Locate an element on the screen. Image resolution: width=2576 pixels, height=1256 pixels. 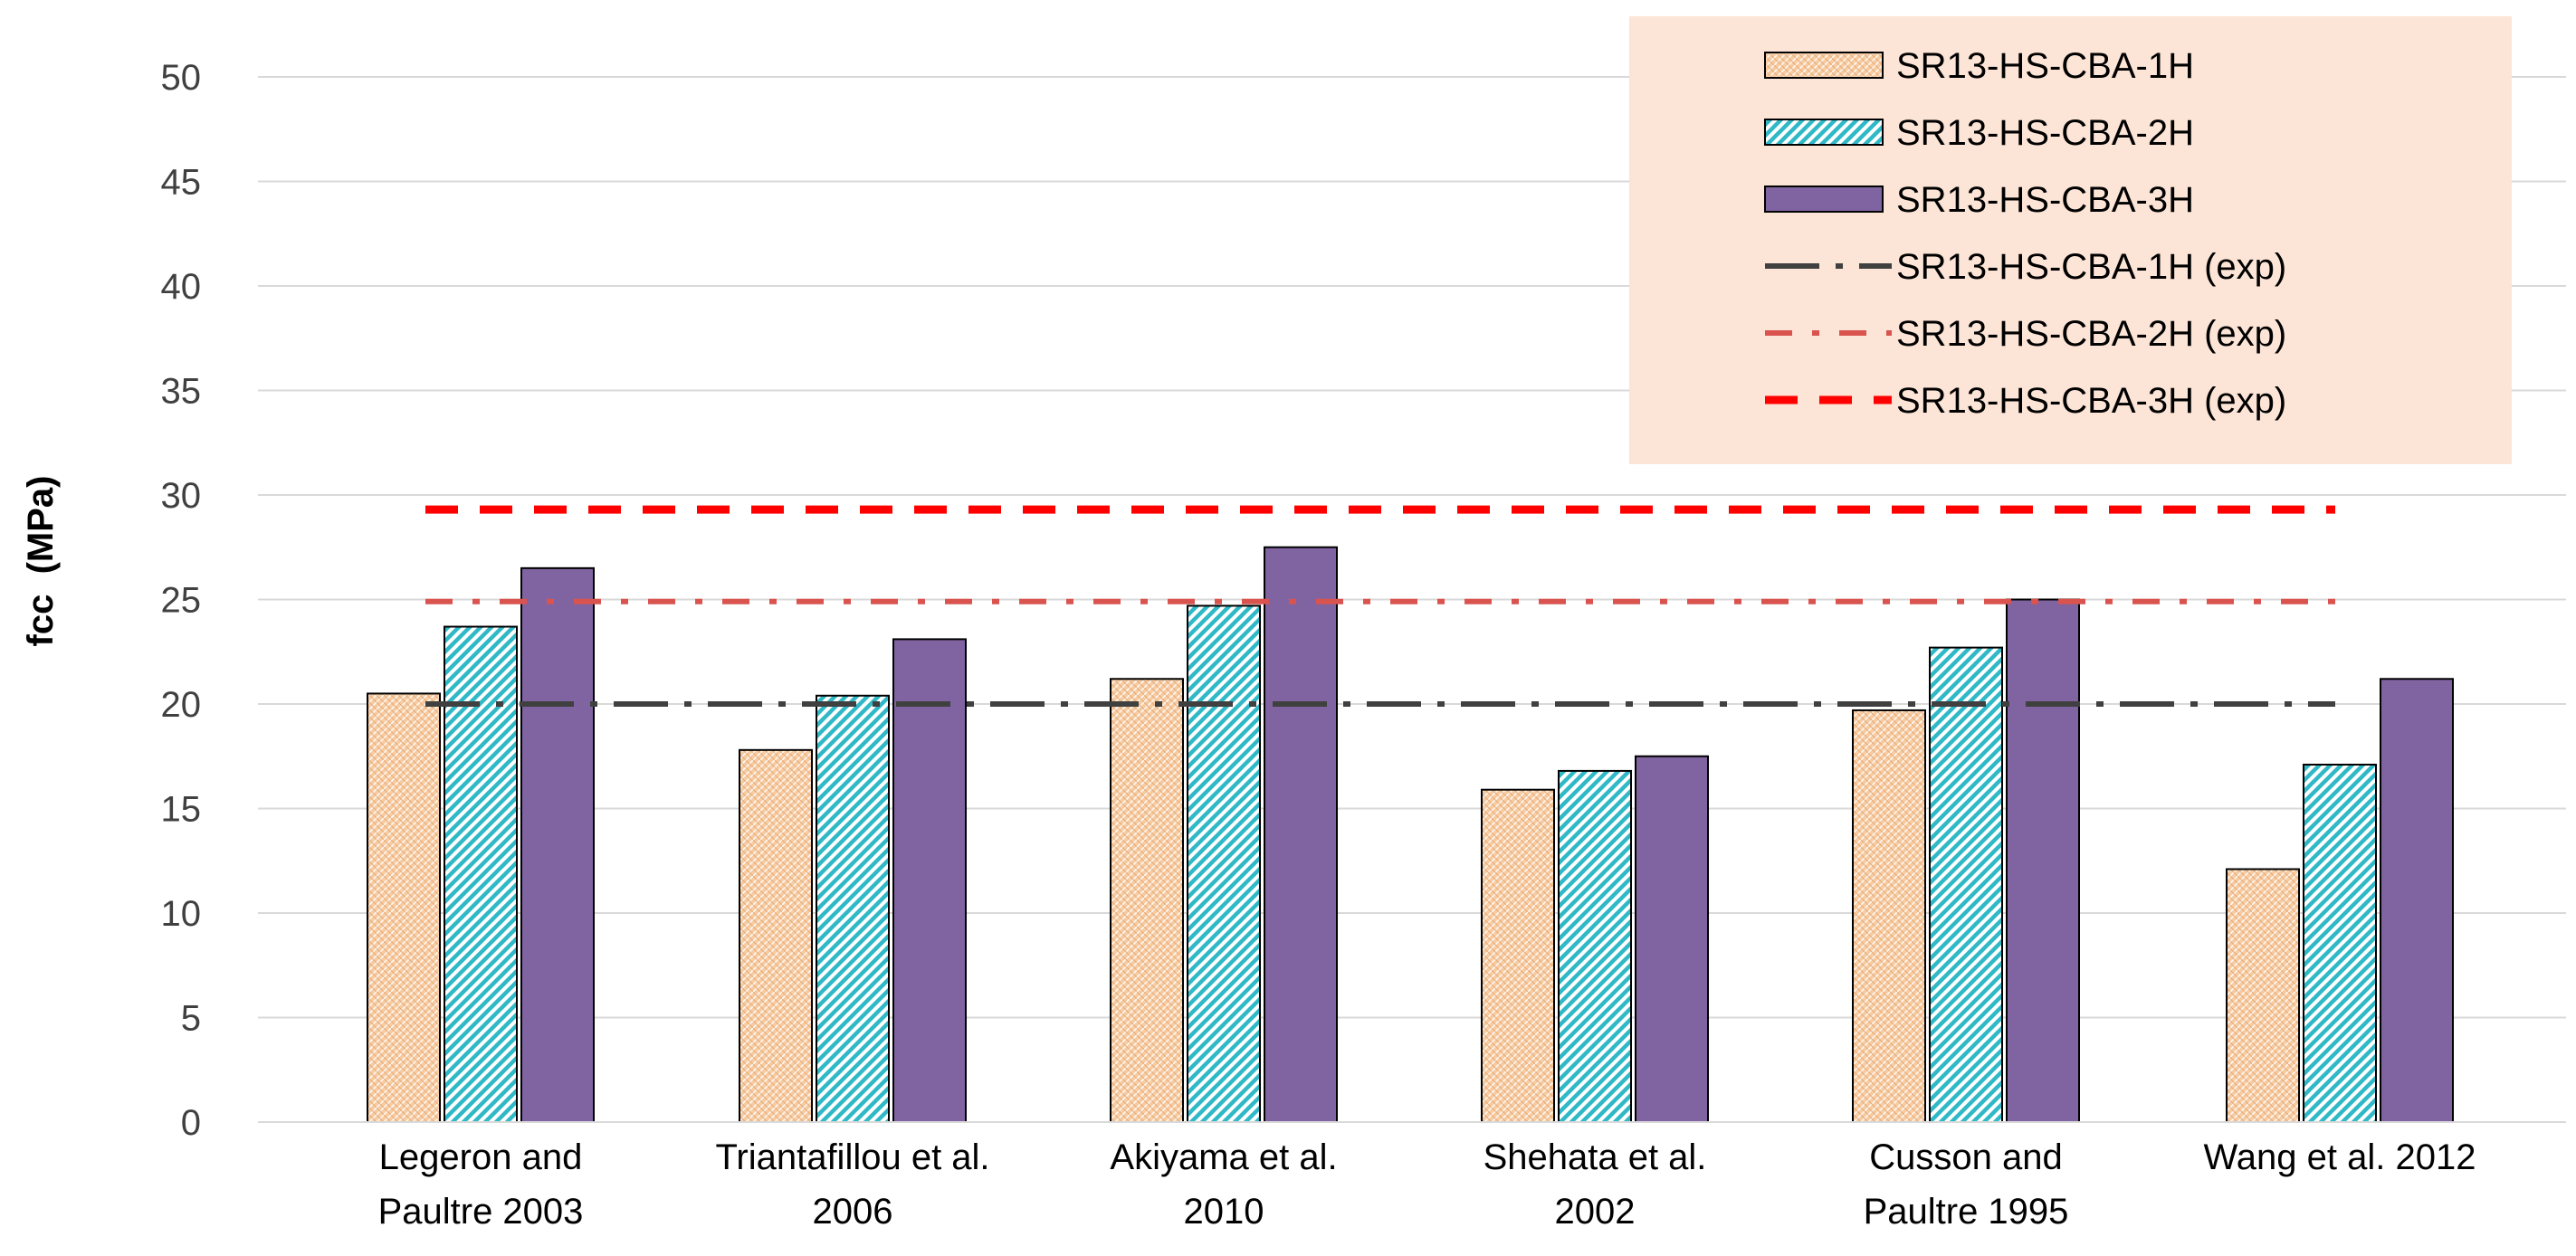
legend-label-ref1: SR13-HS-CBA-1H (exp) is located at coordinates (2091, 267).